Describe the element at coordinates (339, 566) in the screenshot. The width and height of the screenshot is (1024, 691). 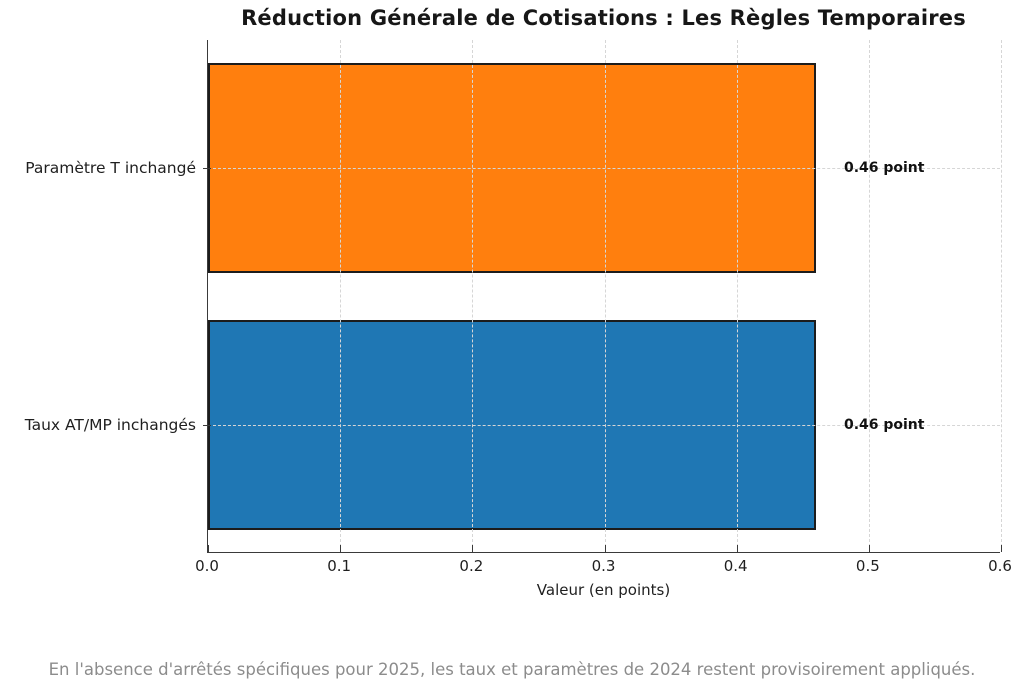
I see `x-tick-label: 0.1` at that location.